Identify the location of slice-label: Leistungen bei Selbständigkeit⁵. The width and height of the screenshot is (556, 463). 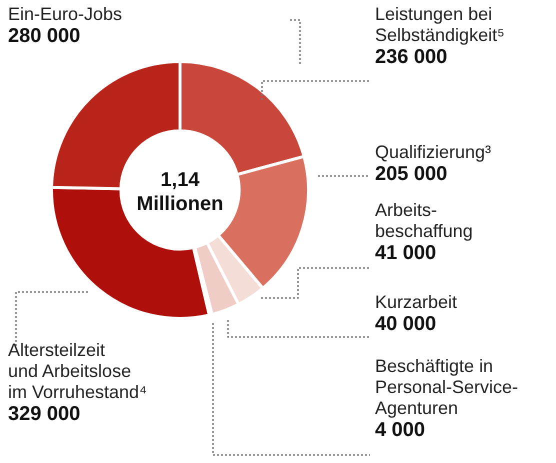
(440, 24).